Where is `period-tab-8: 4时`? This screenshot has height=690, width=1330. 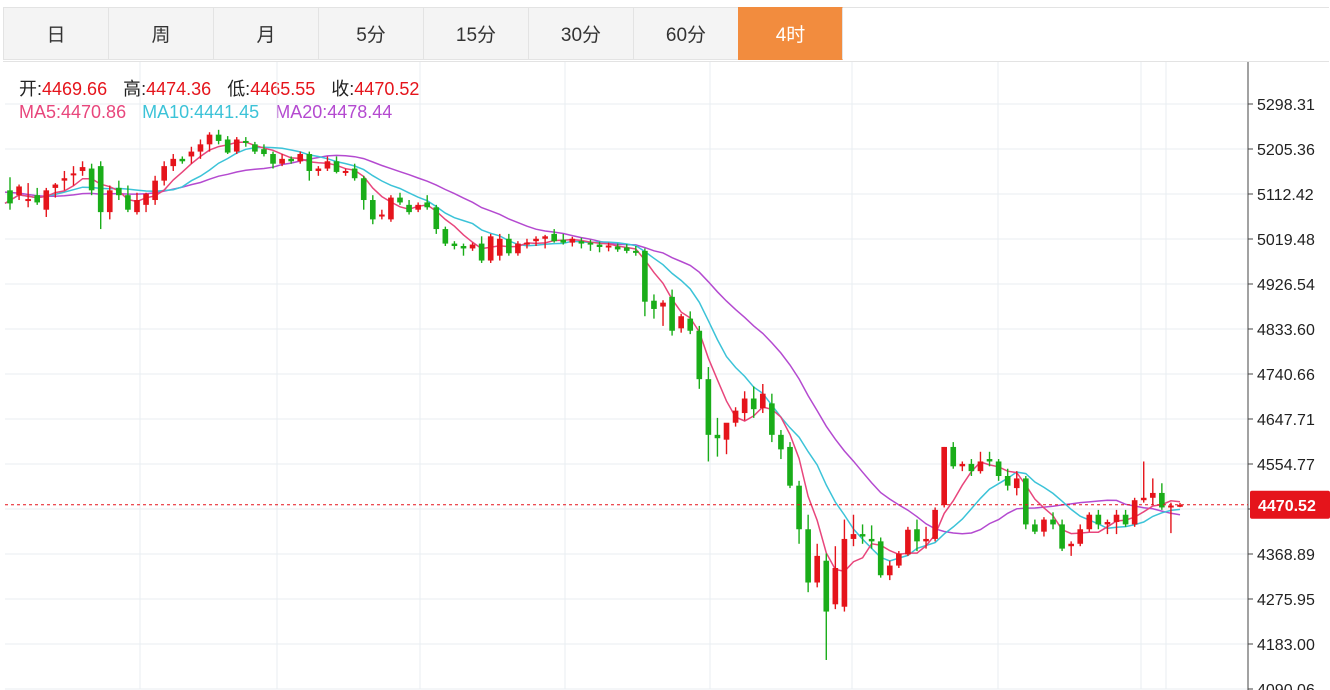
period-tab-8: 4时 is located at coordinates (790, 33).